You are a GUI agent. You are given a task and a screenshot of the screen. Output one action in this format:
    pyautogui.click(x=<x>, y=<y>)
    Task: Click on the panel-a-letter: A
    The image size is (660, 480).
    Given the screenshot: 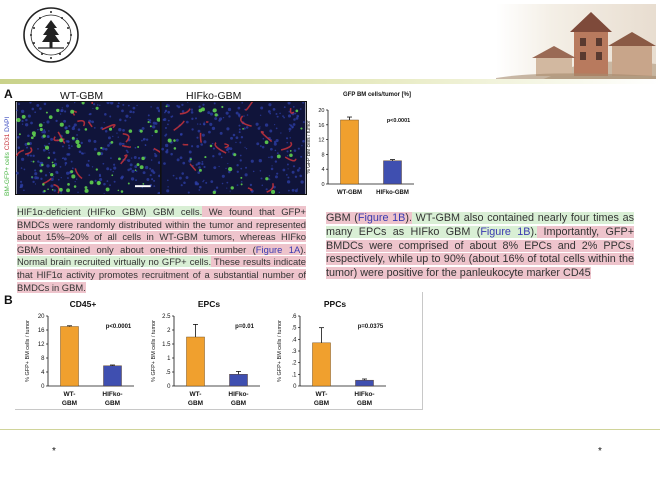 What is the action you would take?
    pyautogui.click(x=8, y=94)
    